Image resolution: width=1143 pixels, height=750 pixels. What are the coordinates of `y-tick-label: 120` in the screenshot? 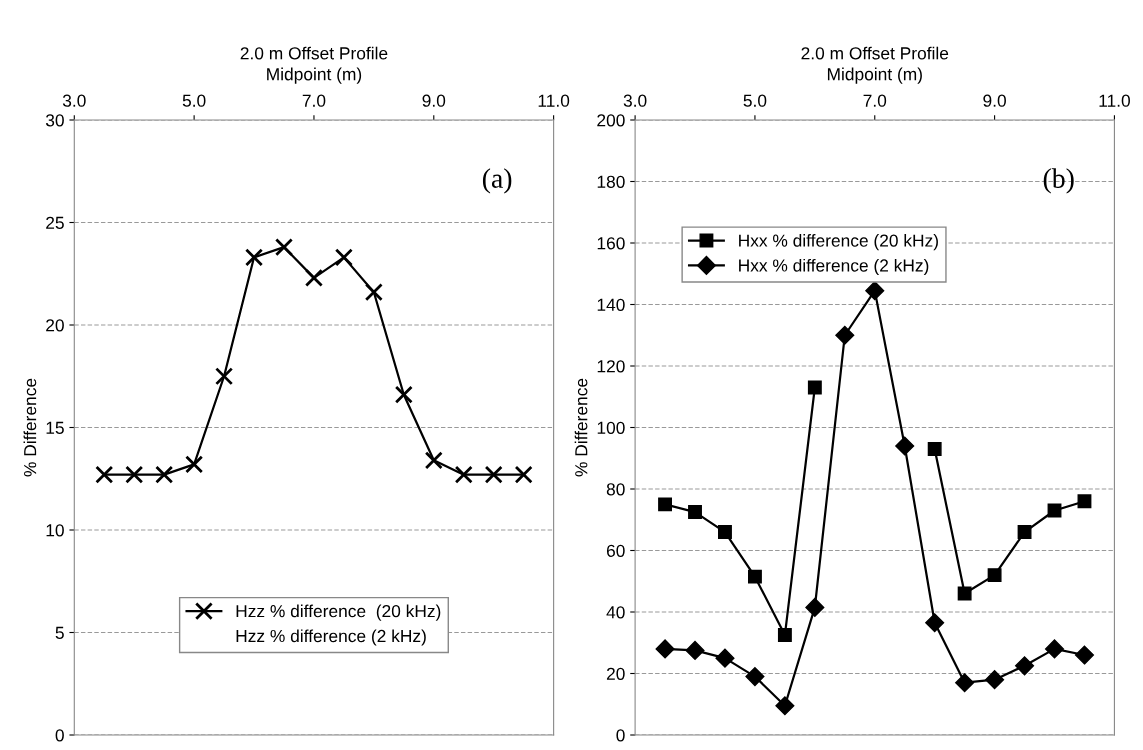 It's located at (611, 366).